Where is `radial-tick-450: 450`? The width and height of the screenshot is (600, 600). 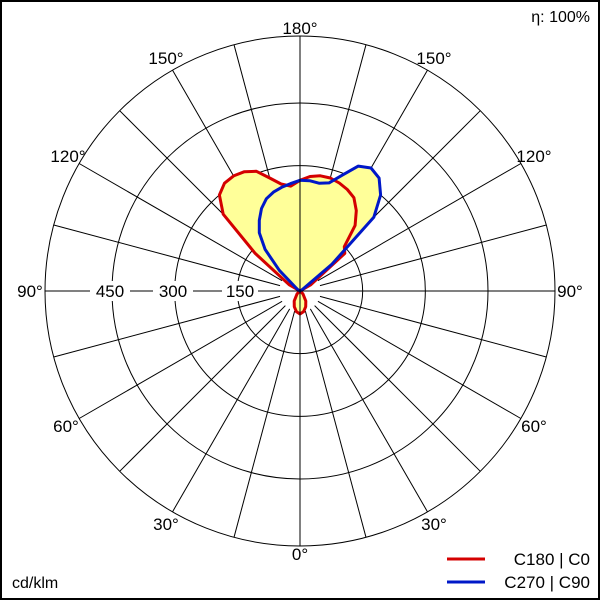
radial-tick-450: 450 is located at coordinates (110, 291).